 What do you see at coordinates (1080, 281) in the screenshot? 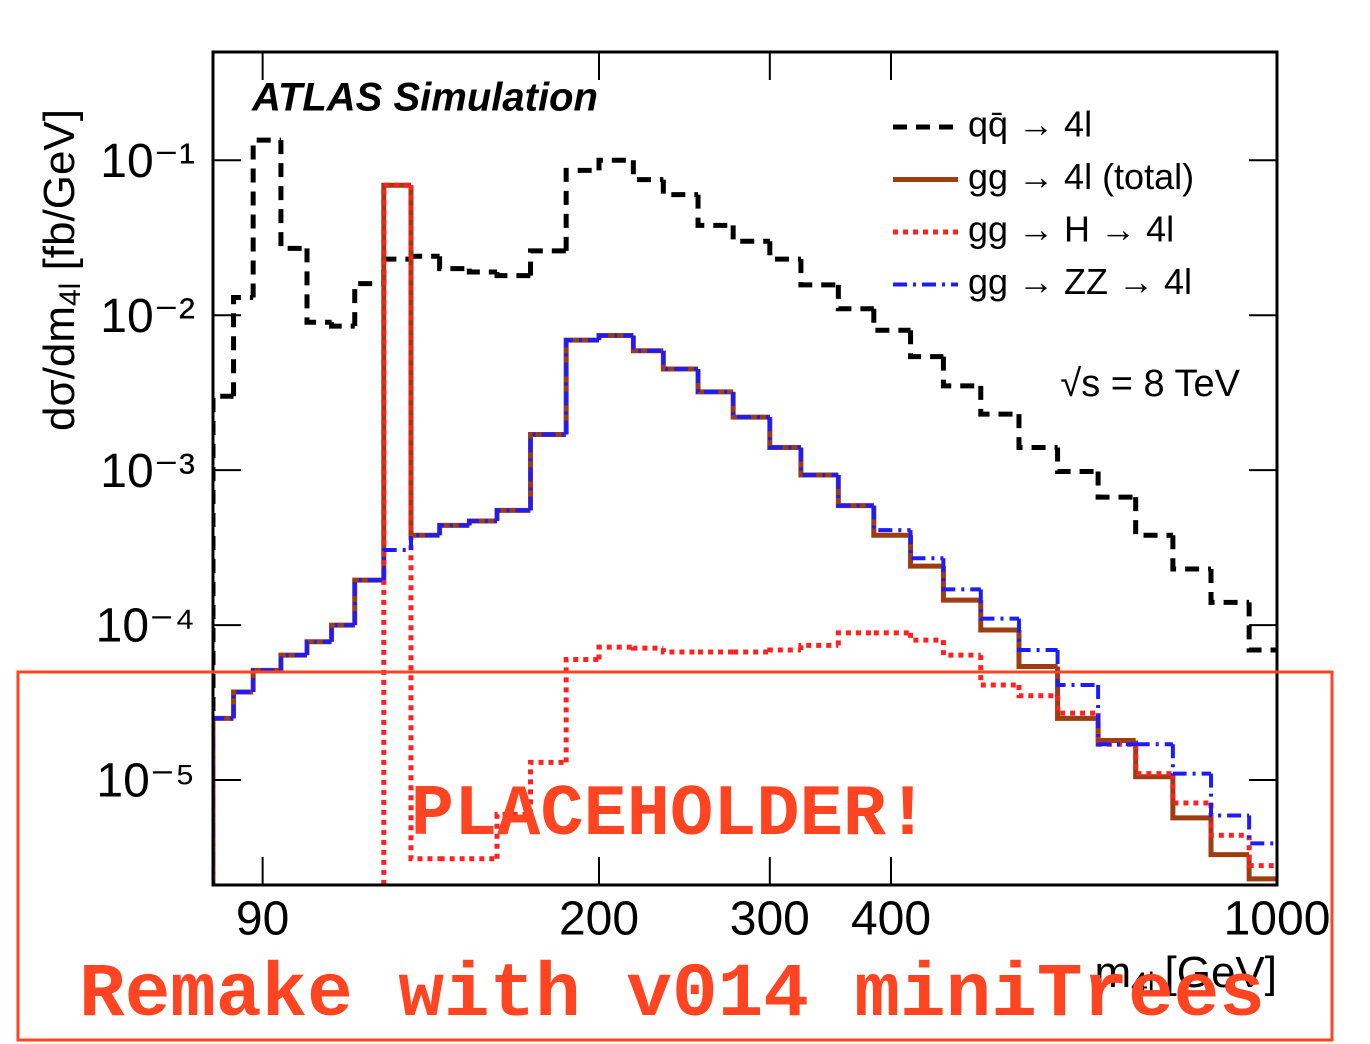
I see `legend-label: gg → ZZ → 4l` at bounding box center [1080, 281].